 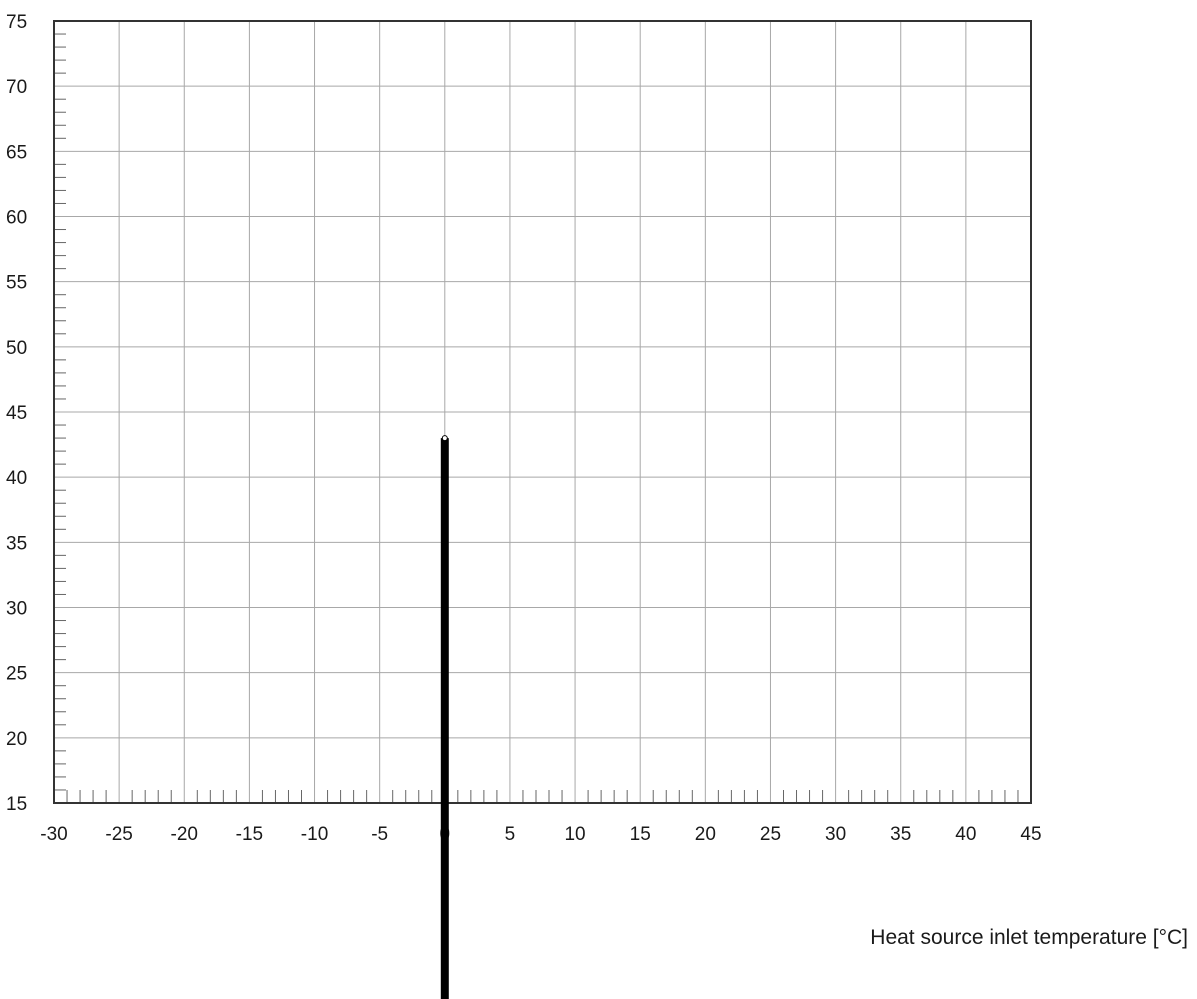 What do you see at coordinates (444, 438) in the screenshot?
I see `series-point` at bounding box center [444, 438].